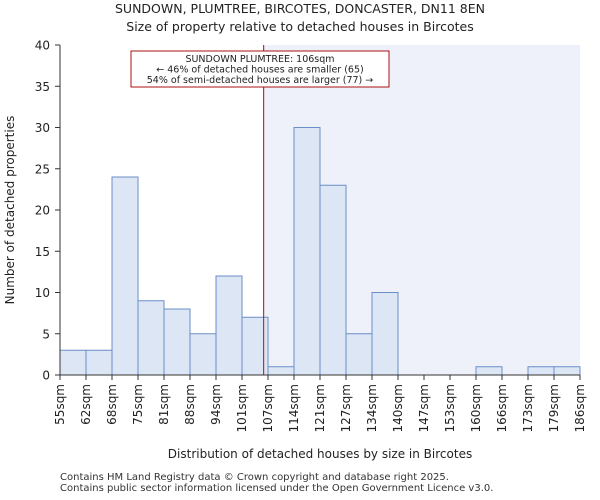 Image resolution: width=600 pixels, height=500 pixels. Describe the element at coordinates (216, 404) in the screenshot. I see `x-tick-label: 94sqm` at that location.